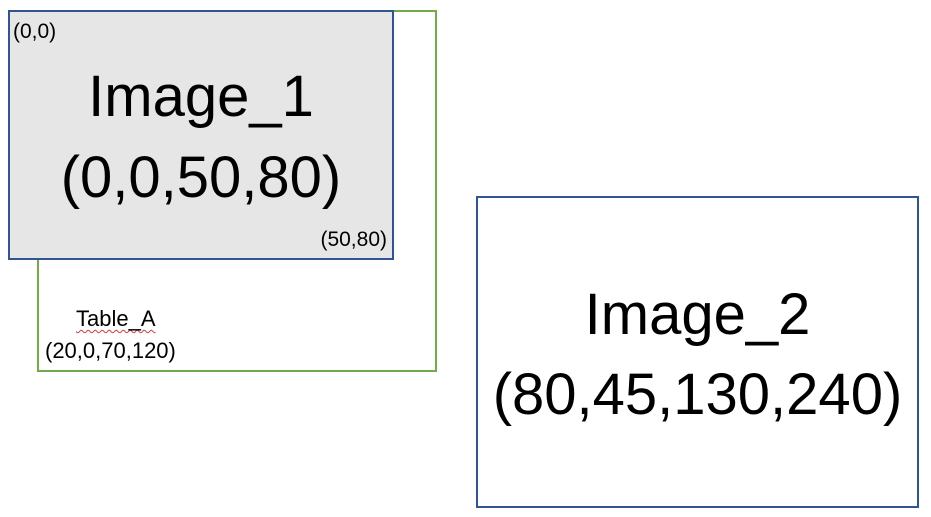  I want to click on image-2-range: (80,45,130,240), so click(697, 394).